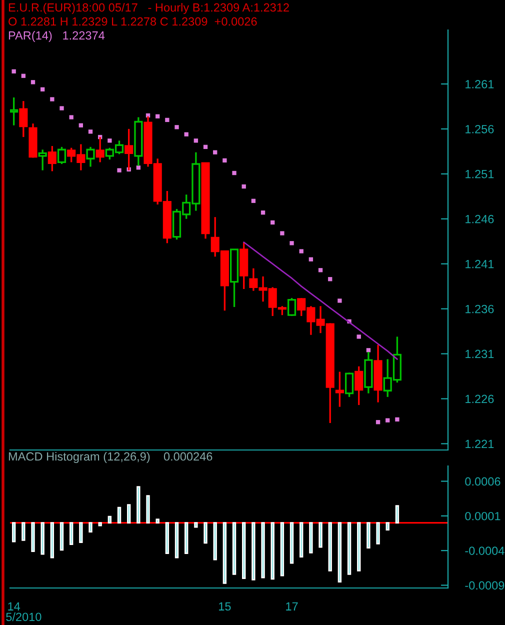 The height and width of the screenshot is (625, 505). Describe the element at coordinates (480, 129) in the screenshot. I see `y-tick-label: 1.256` at that location.